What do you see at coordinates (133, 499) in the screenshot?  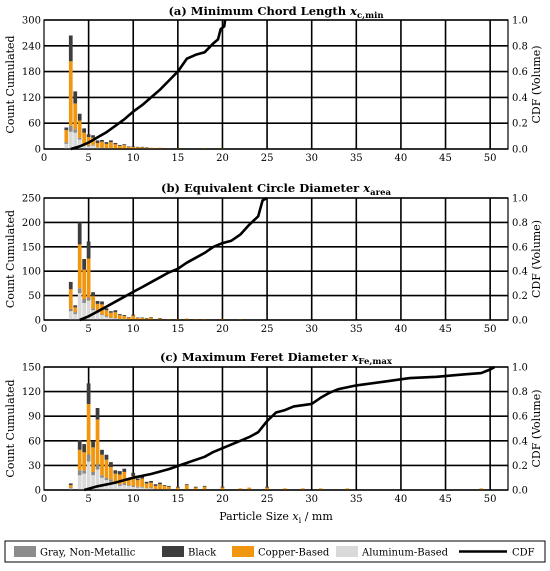 I see `x-tick-label: 10` at bounding box center [133, 499].